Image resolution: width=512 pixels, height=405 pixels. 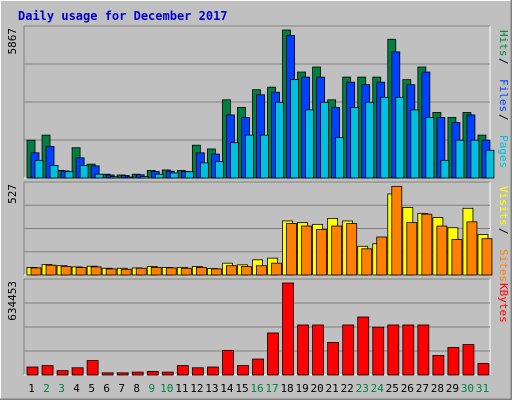 What do you see at coordinates (332, 388) in the screenshot?
I see `x-tick-day-21: 21` at bounding box center [332, 388].